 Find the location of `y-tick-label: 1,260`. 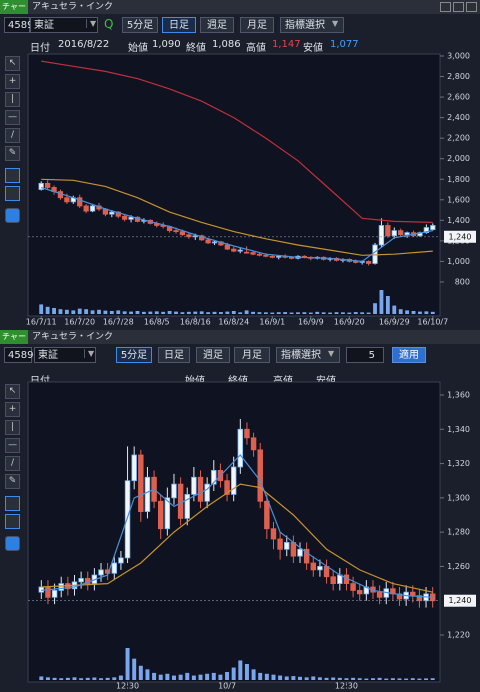

y-tick-label: 1,260 is located at coordinates (458, 566).